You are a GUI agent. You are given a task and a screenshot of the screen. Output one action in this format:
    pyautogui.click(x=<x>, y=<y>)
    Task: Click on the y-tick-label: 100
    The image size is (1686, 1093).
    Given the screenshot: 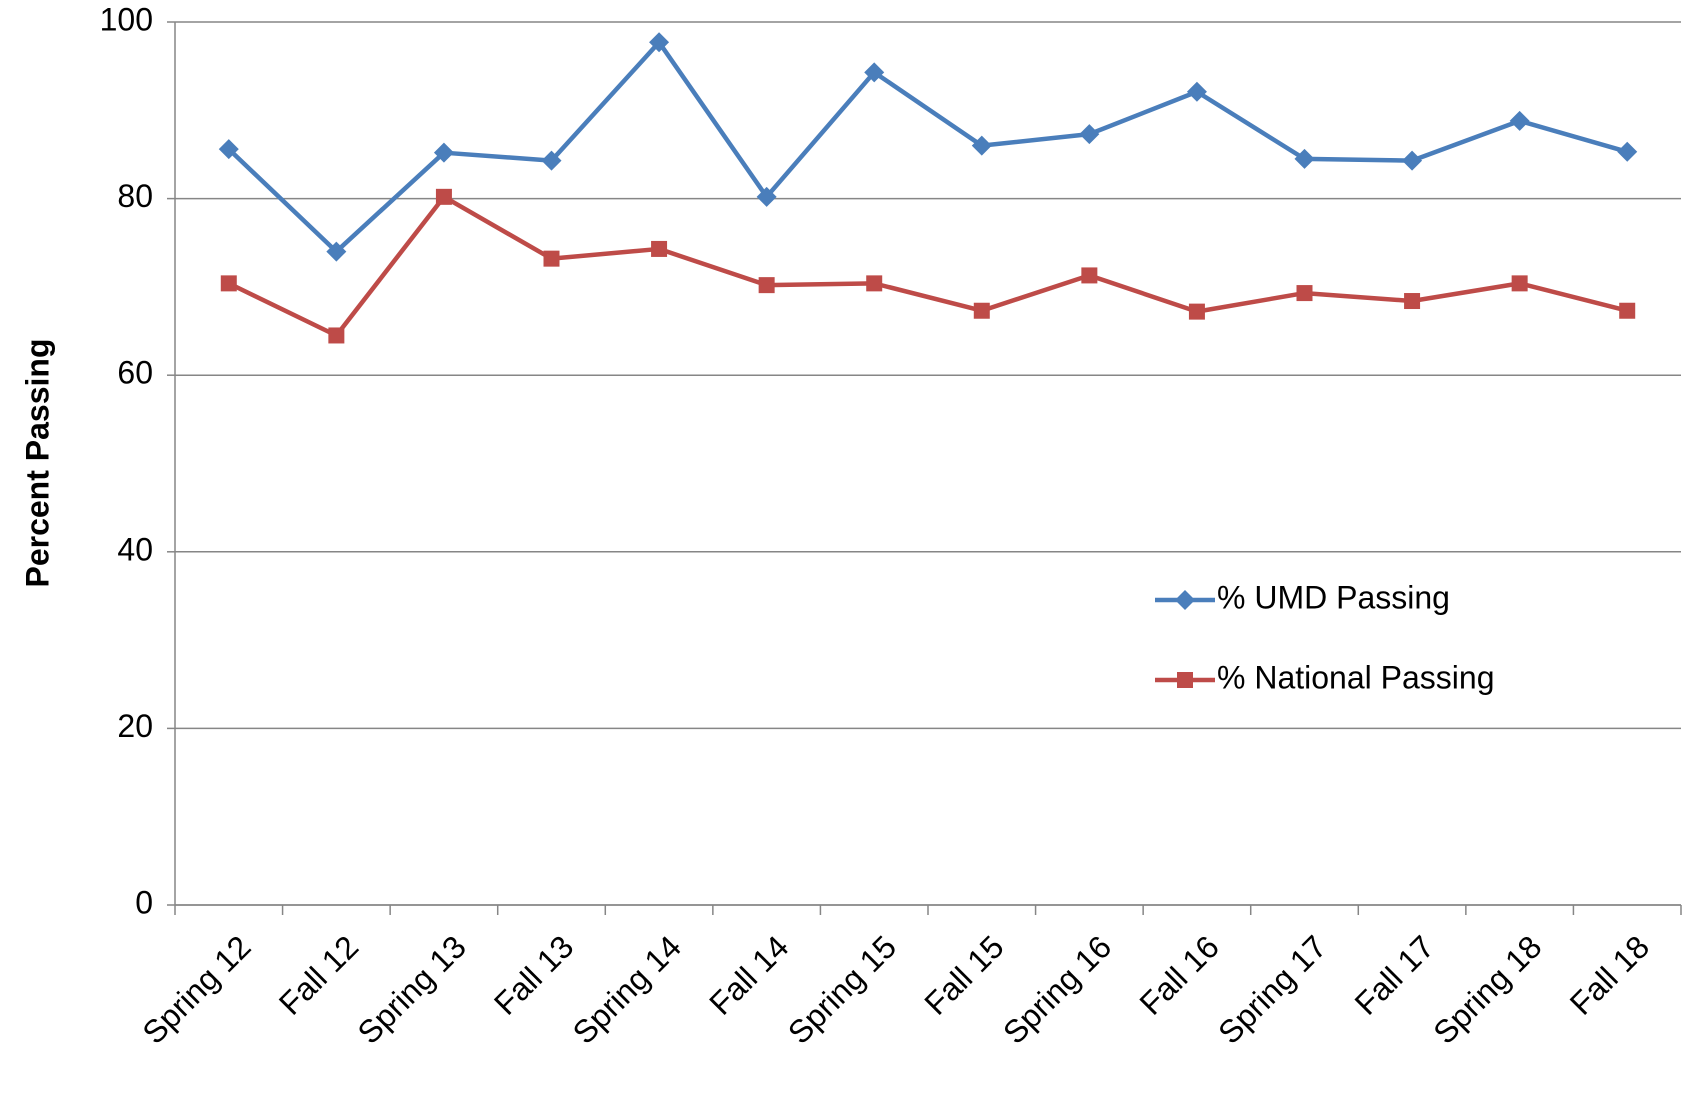 What is the action you would take?
    pyautogui.click(x=126, y=19)
    